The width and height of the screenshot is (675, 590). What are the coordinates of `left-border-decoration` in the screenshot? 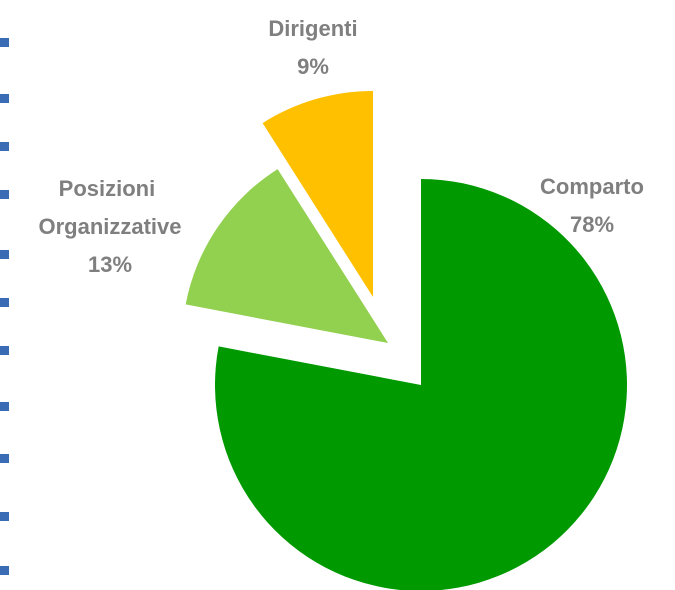 It's located at (4, 306).